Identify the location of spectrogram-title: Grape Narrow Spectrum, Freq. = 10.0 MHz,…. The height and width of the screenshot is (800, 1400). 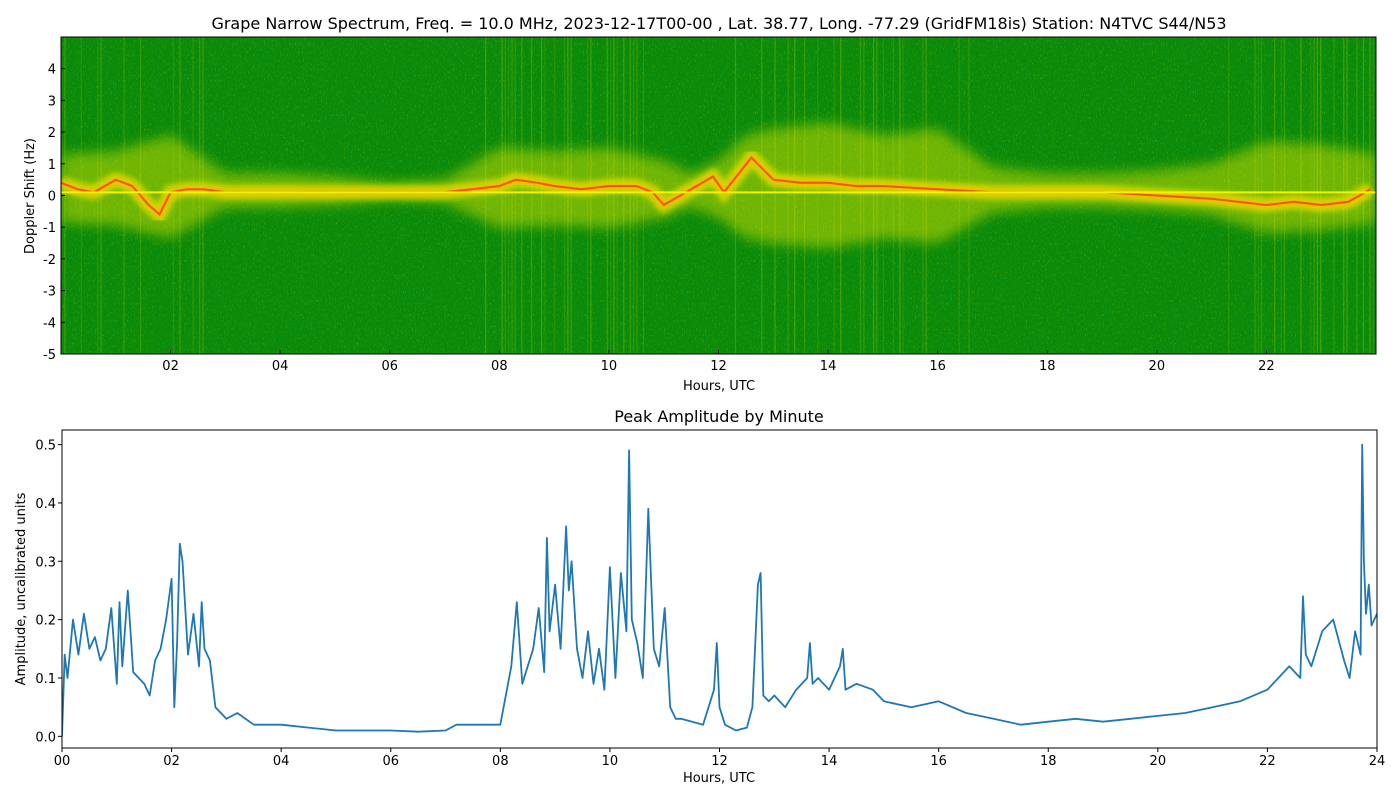
(718, 23).